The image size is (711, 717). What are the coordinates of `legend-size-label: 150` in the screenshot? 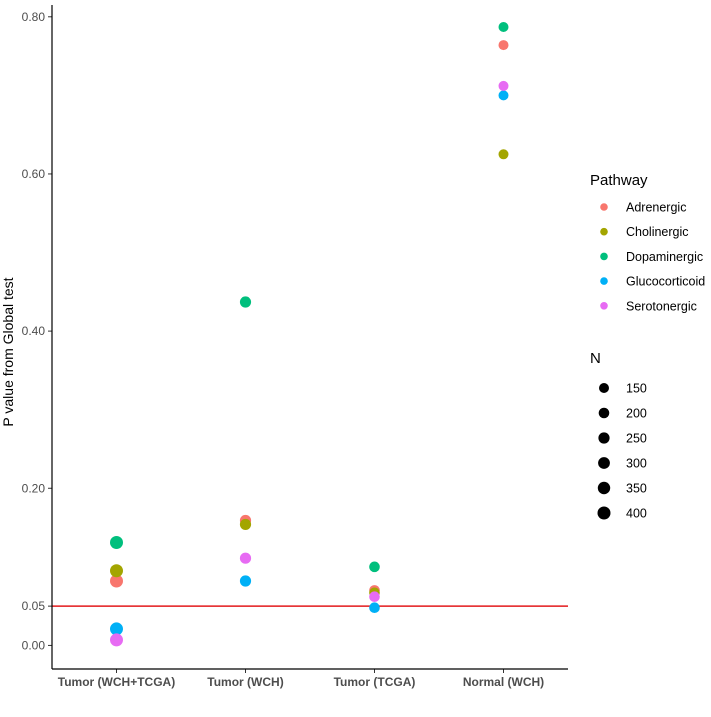 It's located at (636, 389).